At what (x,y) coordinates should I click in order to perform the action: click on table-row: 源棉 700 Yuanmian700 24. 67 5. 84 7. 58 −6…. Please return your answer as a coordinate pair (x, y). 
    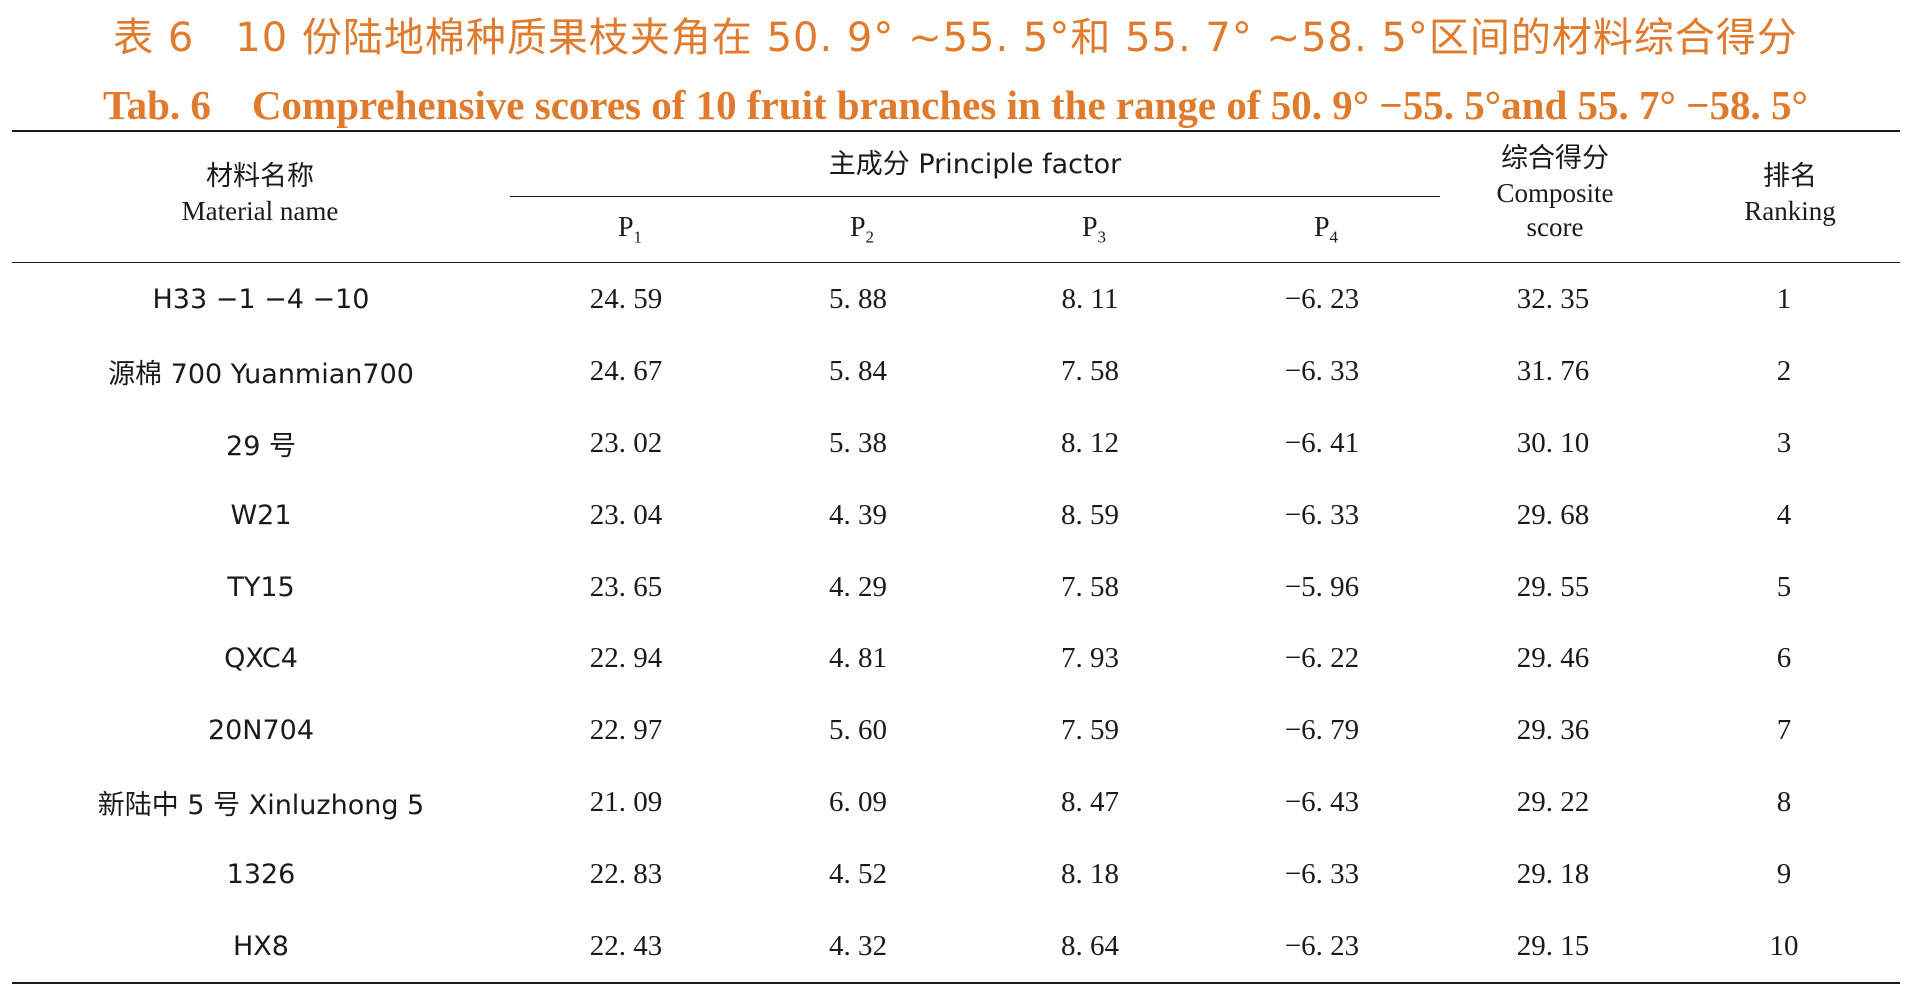
    Looking at the image, I should click on (956, 372).